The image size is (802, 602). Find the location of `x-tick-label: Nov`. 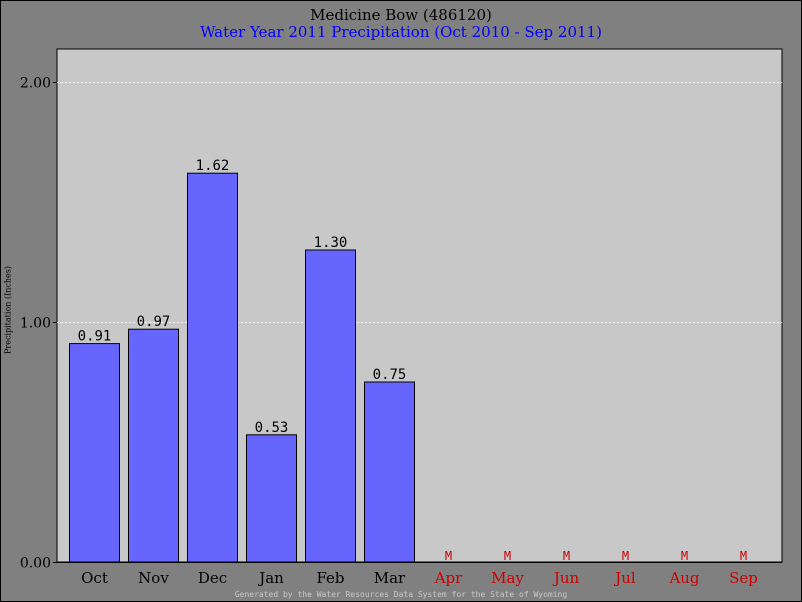

x-tick-label: Nov is located at coordinates (153, 578).